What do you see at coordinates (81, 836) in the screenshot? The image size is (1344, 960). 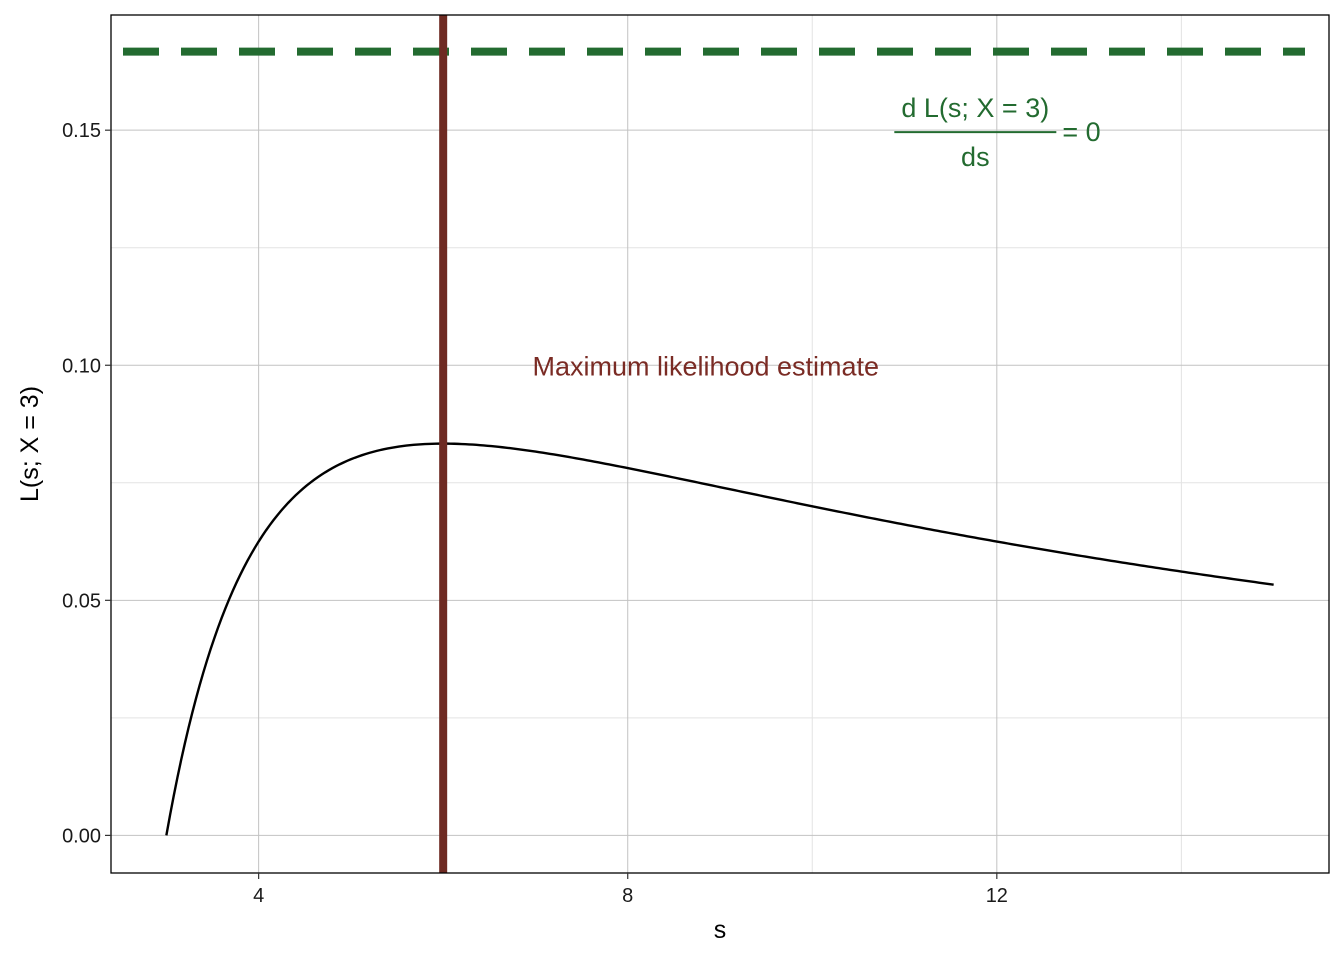 I see `y-tick-label: 0.00` at bounding box center [81, 836].